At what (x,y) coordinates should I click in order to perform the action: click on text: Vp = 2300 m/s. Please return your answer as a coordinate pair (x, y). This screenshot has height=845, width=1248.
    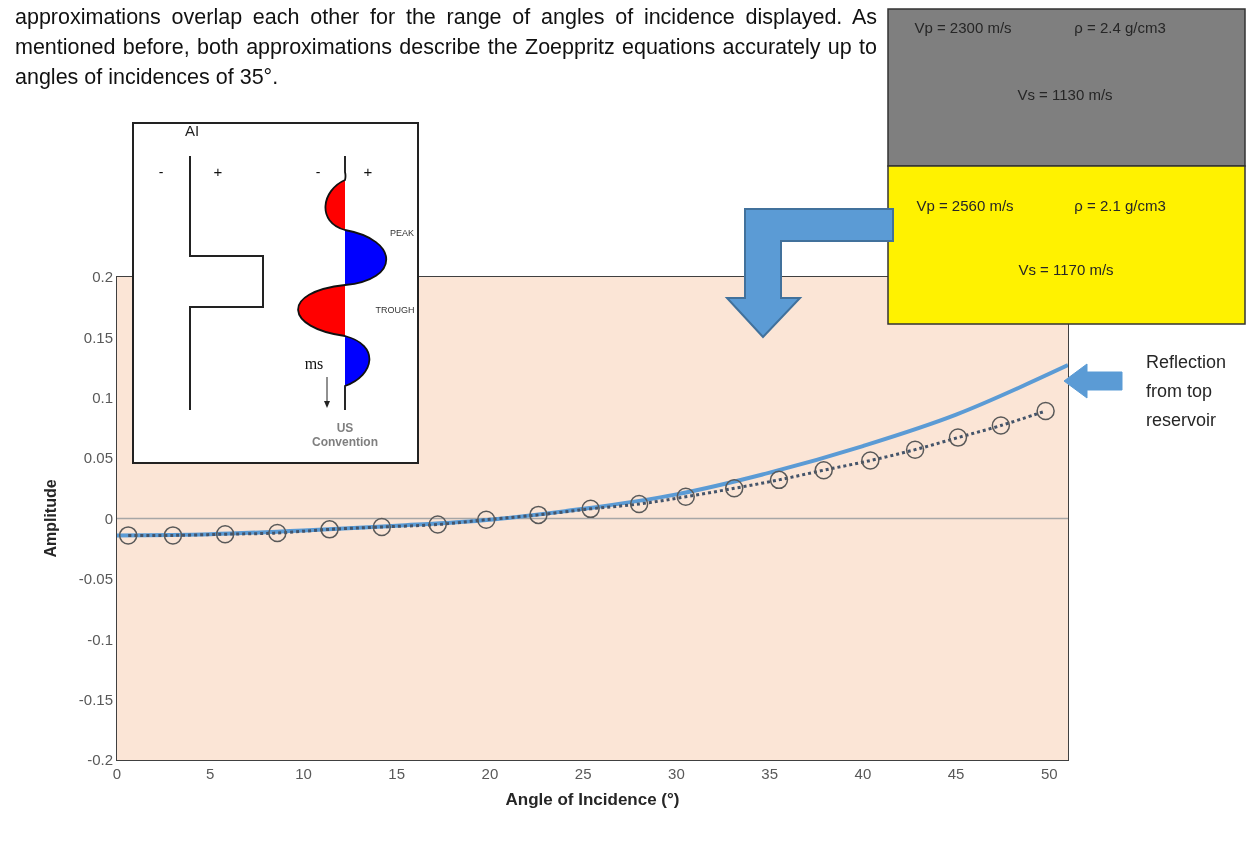
    Looking at the image, I should click on (963, 28).